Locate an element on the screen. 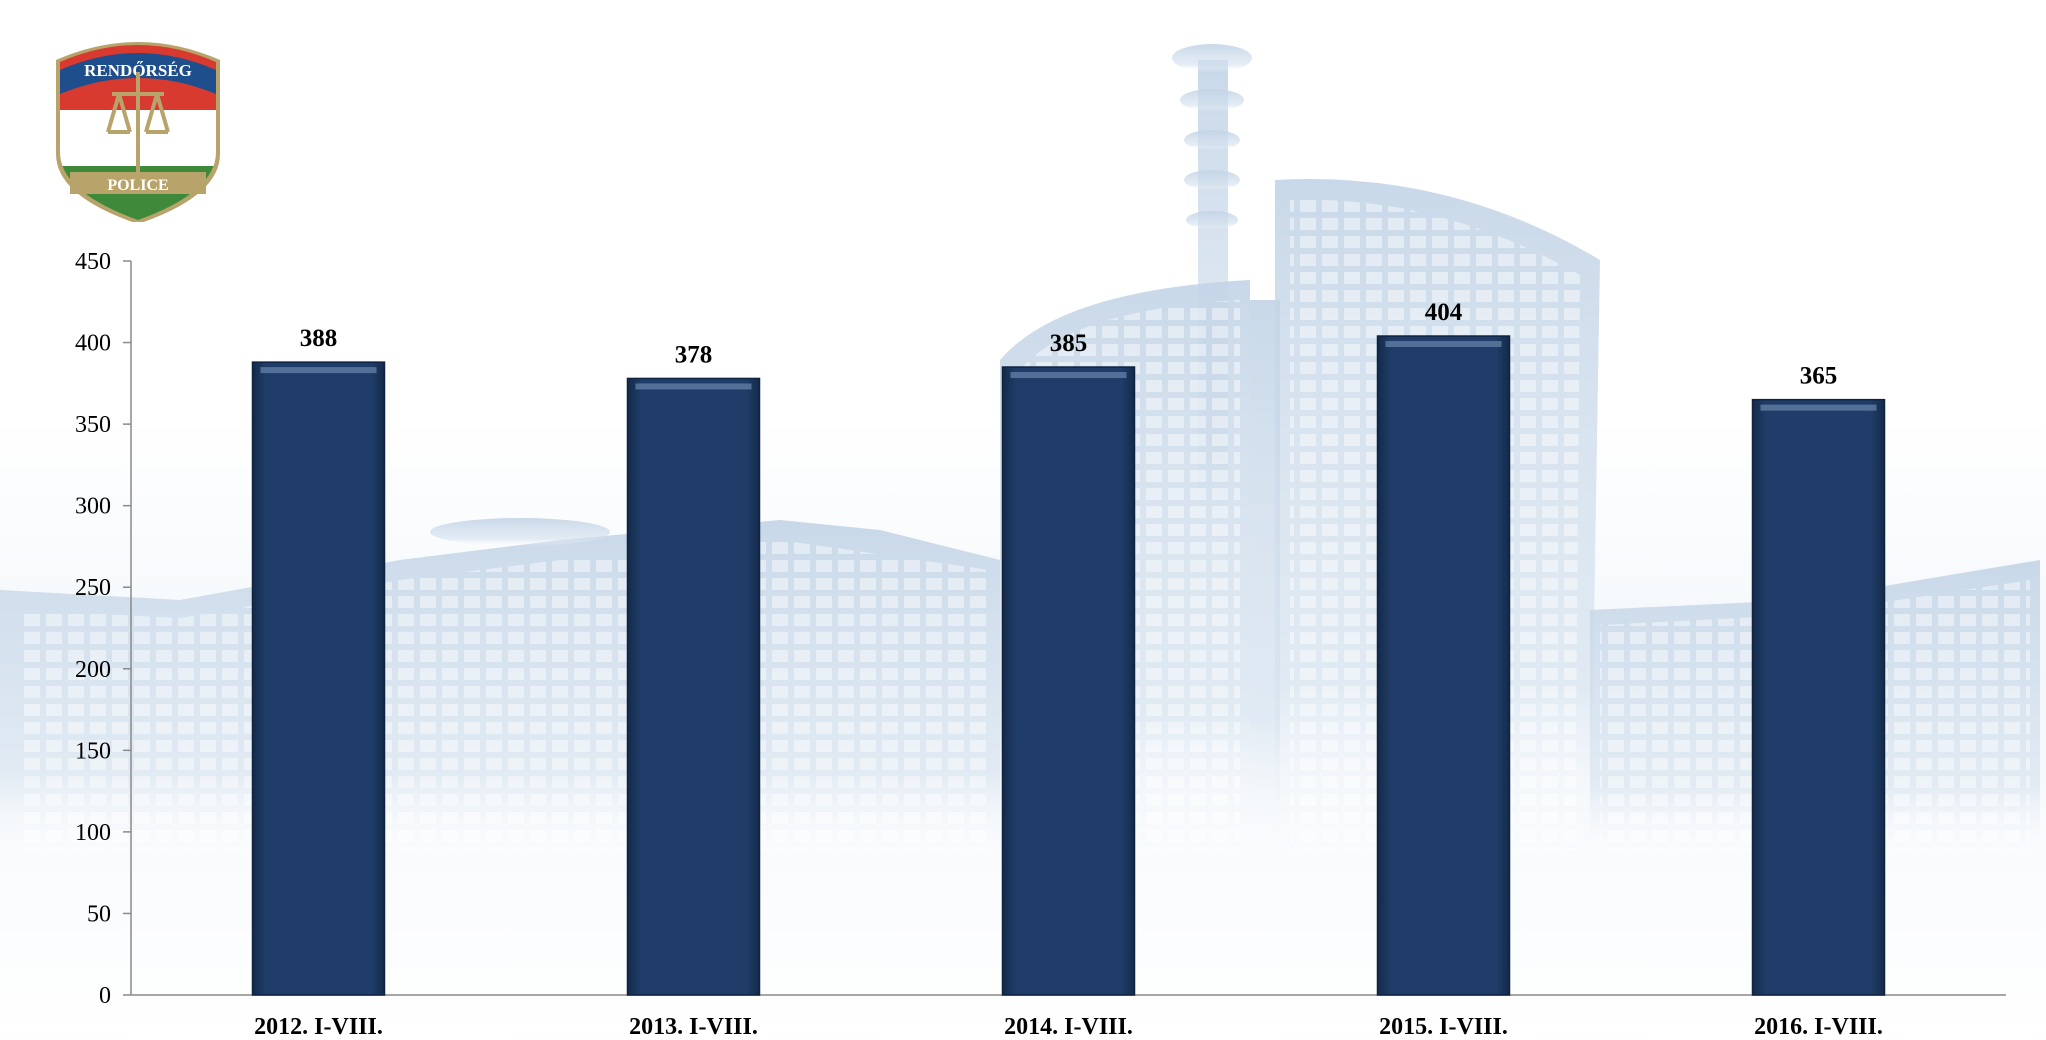 This screenshot has width=2046, height=1040. logo-bottom-text: POLICE is located at coordinates (137, 185).